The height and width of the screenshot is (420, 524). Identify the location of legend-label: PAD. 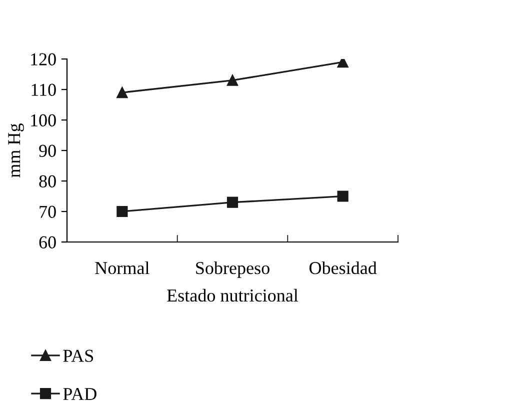
(79, 394).